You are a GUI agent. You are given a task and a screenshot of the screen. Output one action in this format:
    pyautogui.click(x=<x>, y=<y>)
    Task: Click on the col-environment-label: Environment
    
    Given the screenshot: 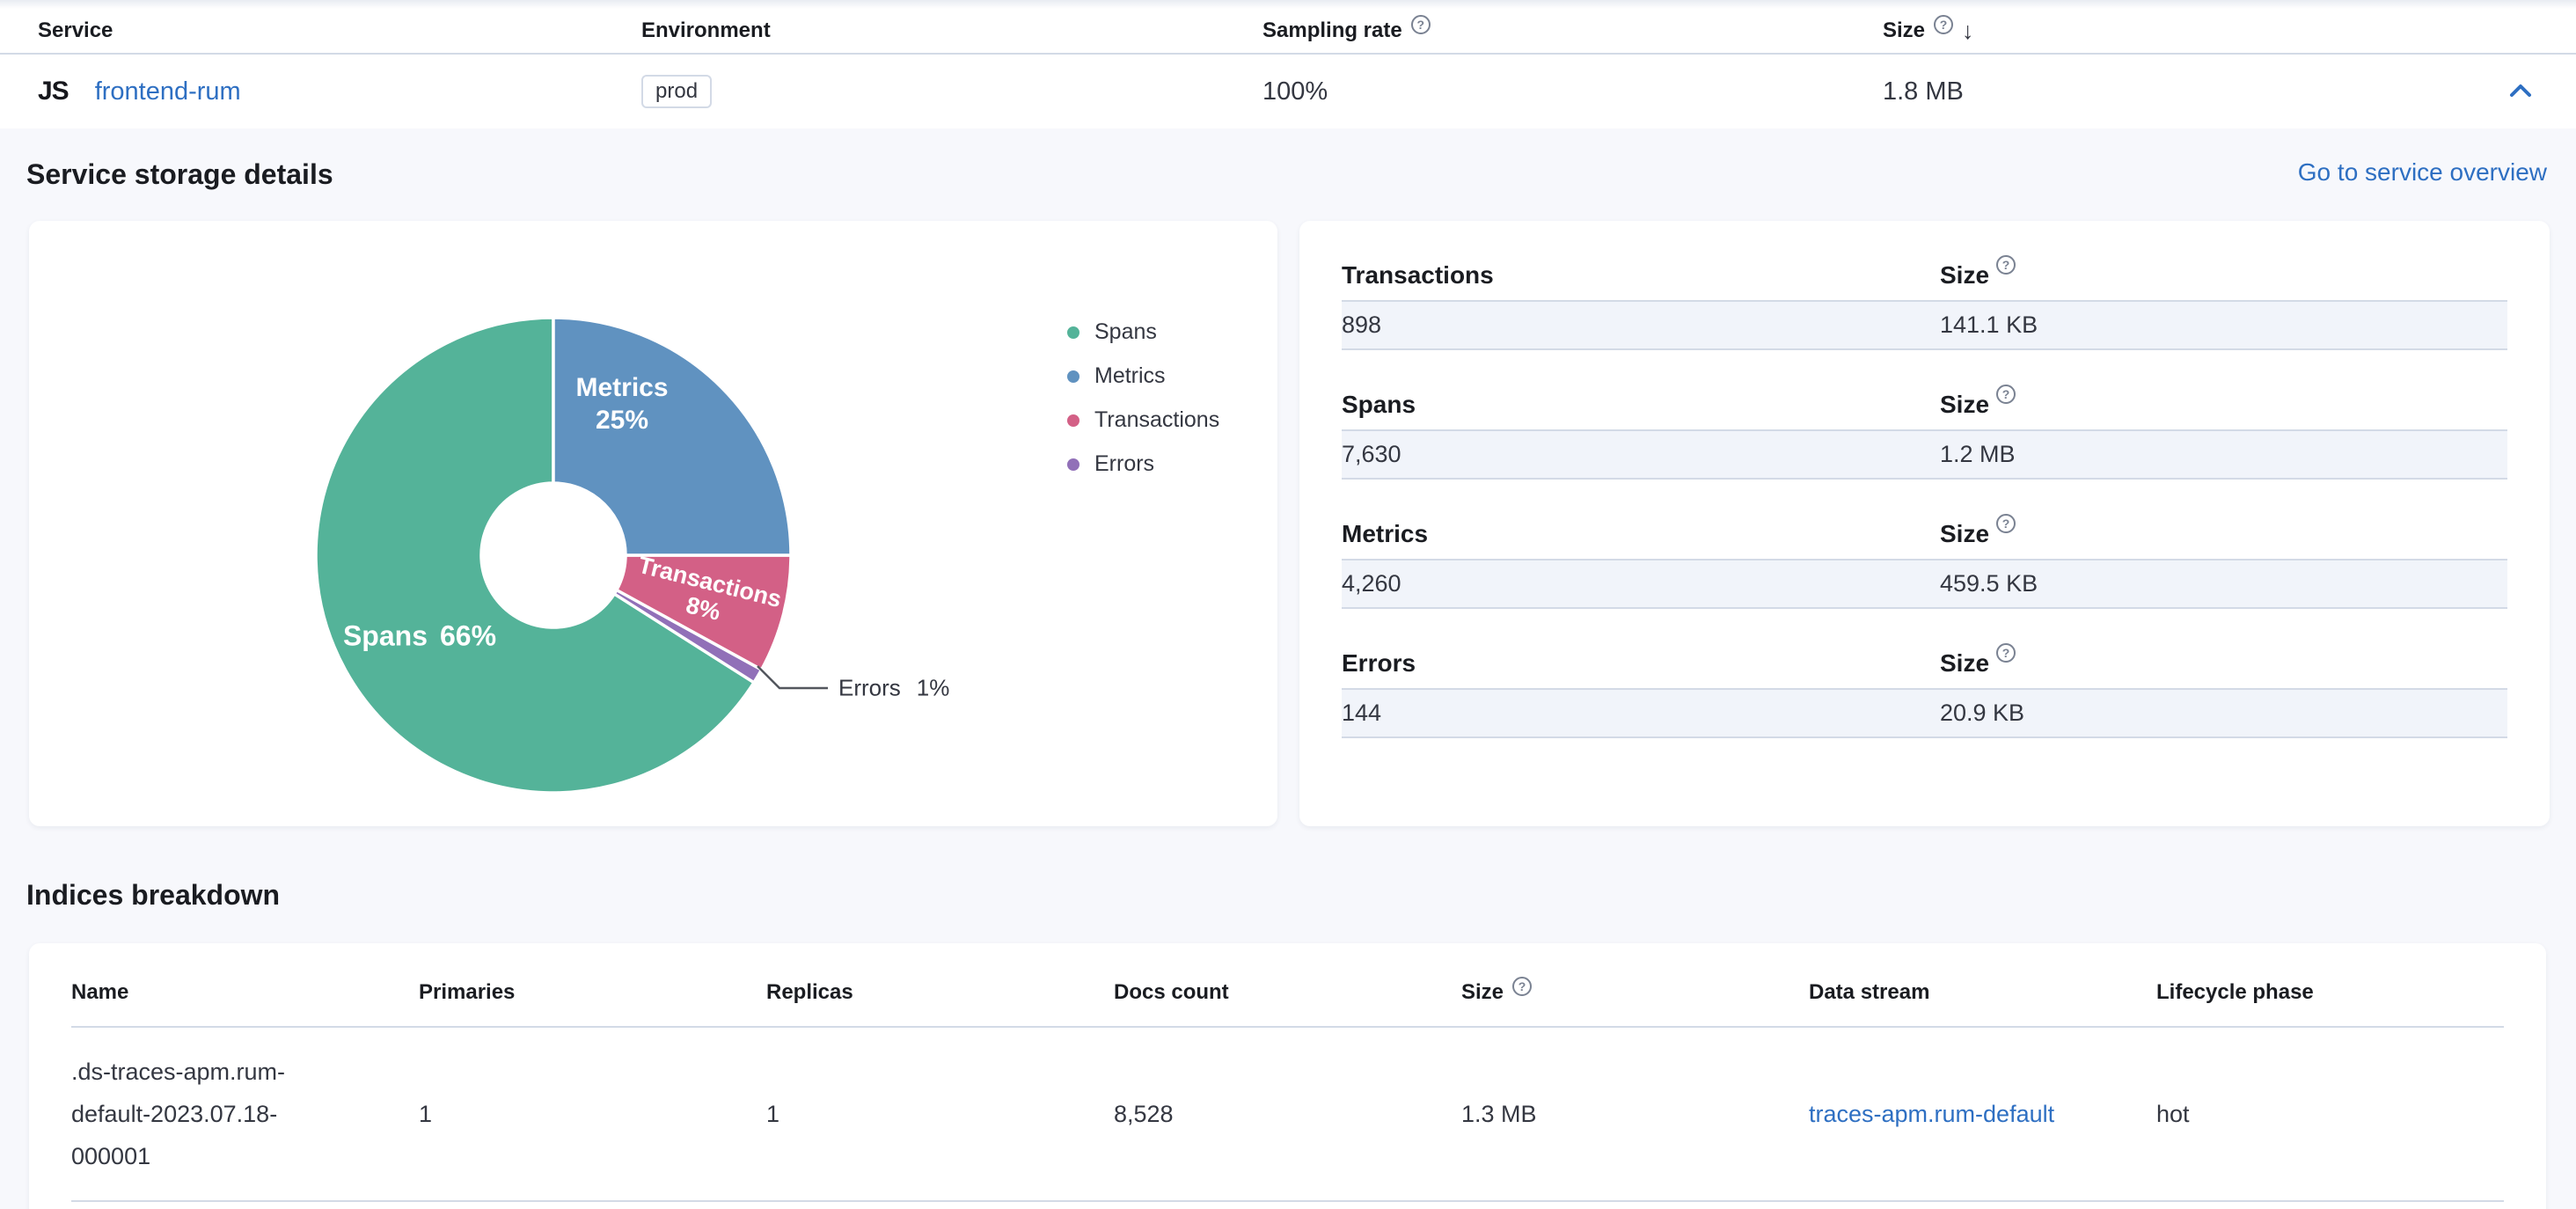 What is the action you would take?
    pyautogui.click(x=706, y=30)
    